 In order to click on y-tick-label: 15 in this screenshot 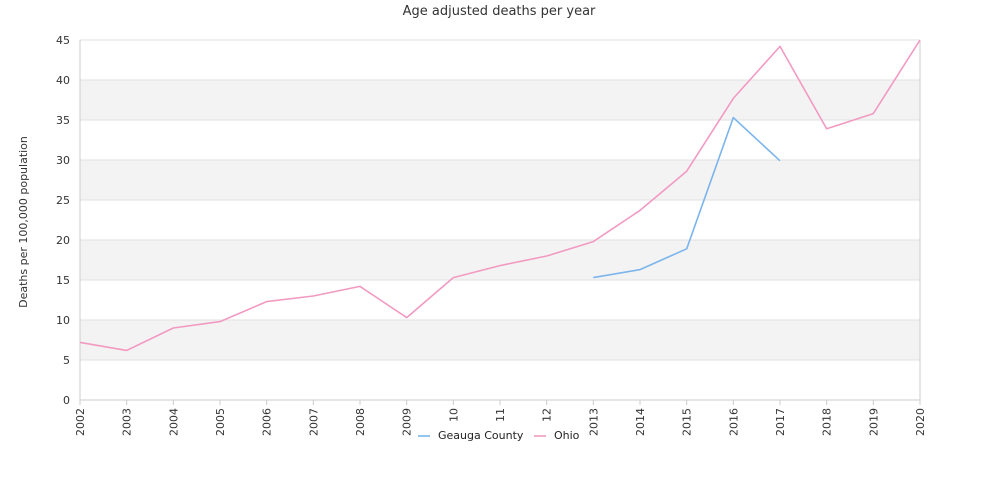, I will do `click(63, 280)`.